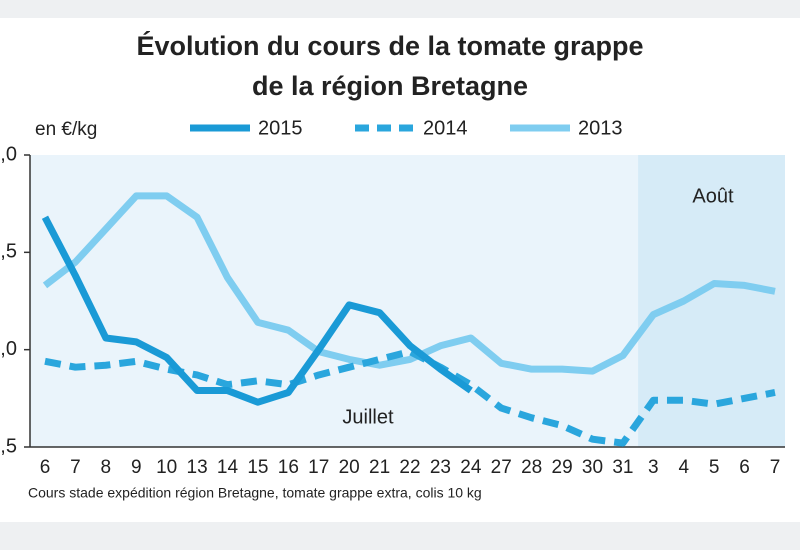 The image size is (800, 550). Describe the element at coordinates (471, 467) in the screenshot. I see `x-tick-label: 24` at that location.